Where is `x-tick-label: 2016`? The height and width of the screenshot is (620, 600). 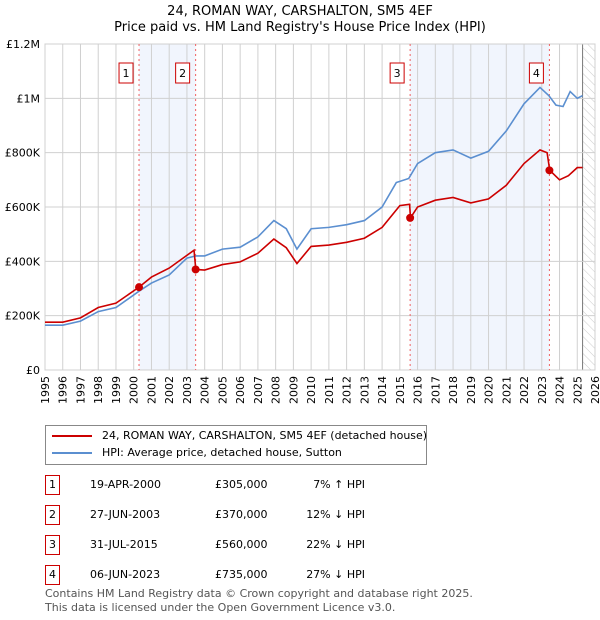 x-tick-label: 2016 is located at coordinates (418, 390).